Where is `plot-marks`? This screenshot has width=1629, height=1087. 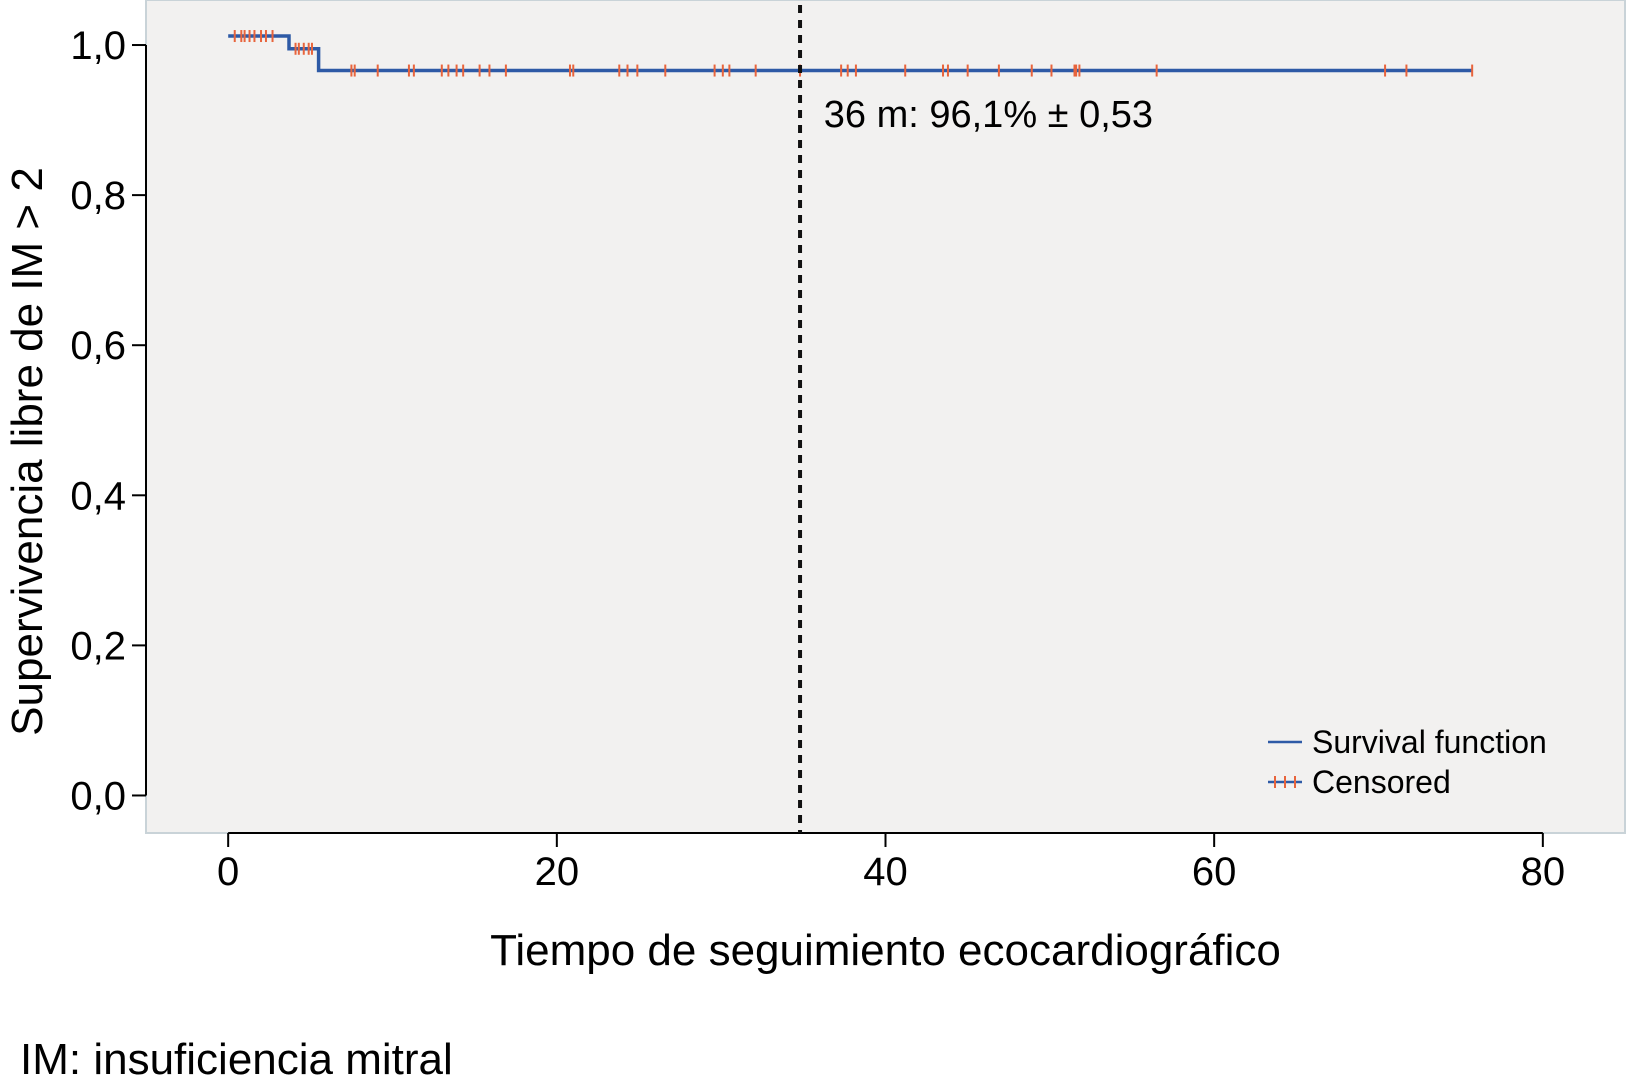 plot-marks is located at coordinates (851, 53).